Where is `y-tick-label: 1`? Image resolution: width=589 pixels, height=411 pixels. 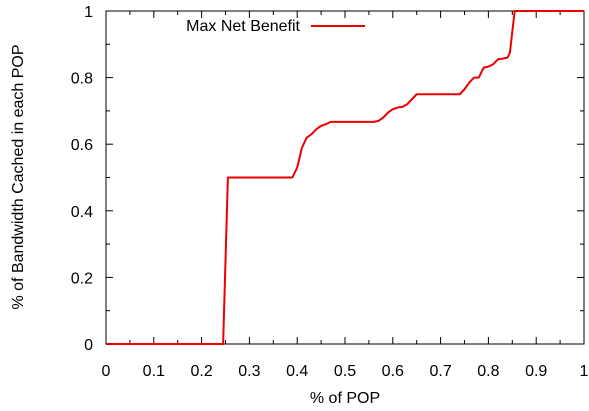 y-tick-label: 1 is located at coordinates (88, 12).